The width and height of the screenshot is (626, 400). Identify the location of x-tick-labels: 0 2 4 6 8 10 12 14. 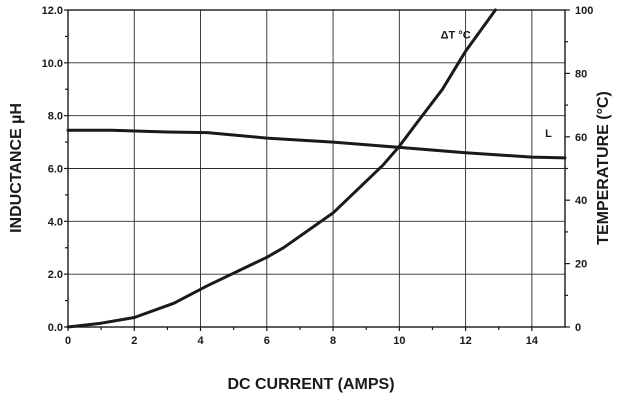
(302, 341).